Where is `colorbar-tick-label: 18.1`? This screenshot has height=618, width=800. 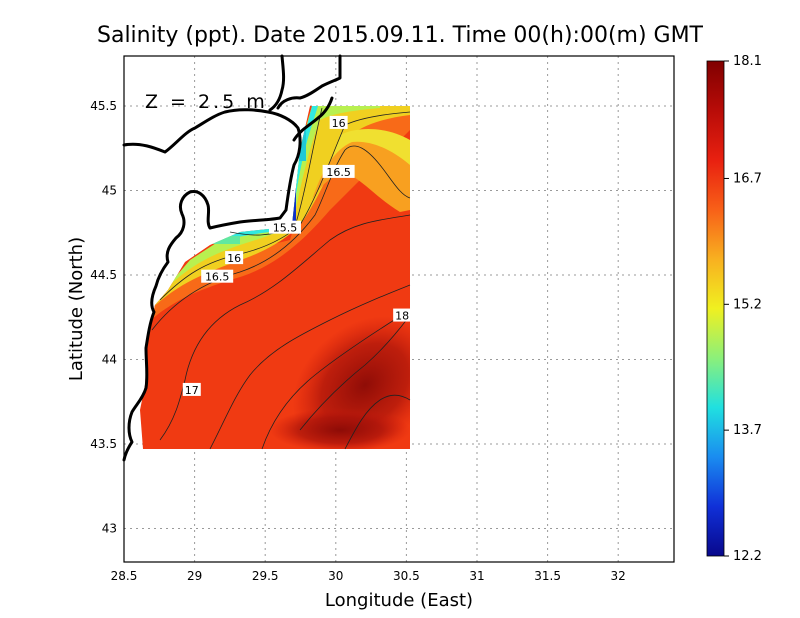 colorbar-tick-label: 18.1 is located at coordinates (747, 61).